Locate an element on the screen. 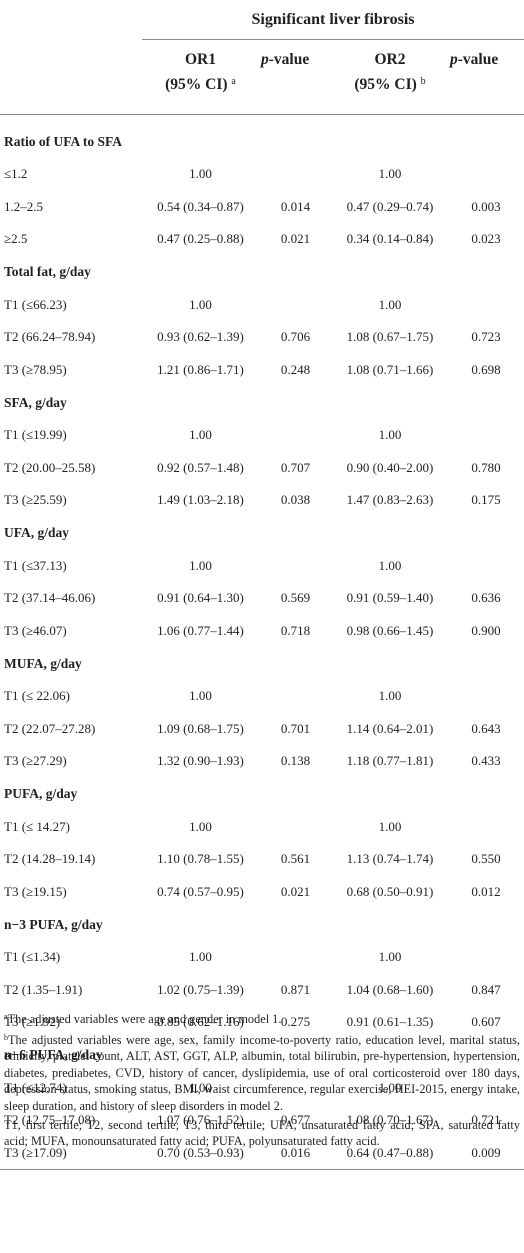 This screenshot has width=524, height=1253. group-header-row: SFA, g/day is located at coordinates (262, 402).